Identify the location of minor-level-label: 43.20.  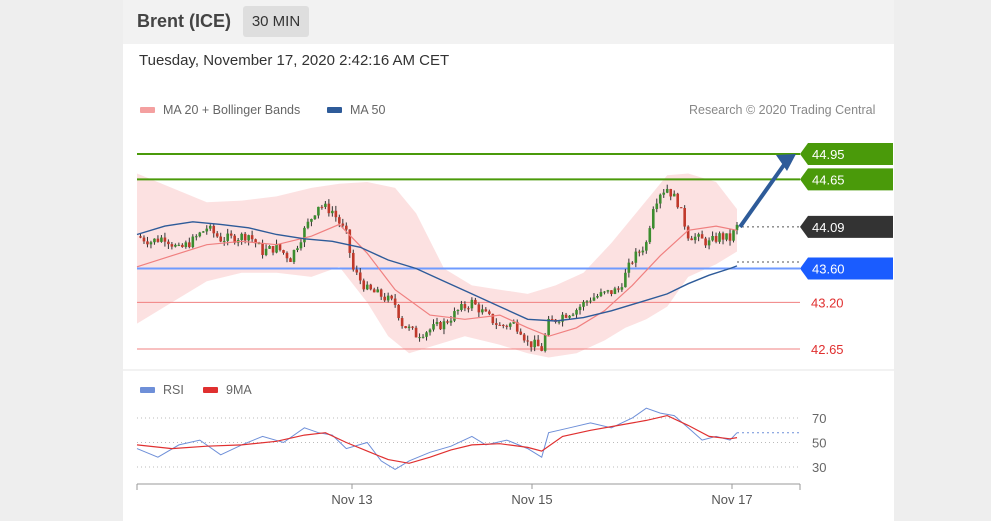
(827, 302).